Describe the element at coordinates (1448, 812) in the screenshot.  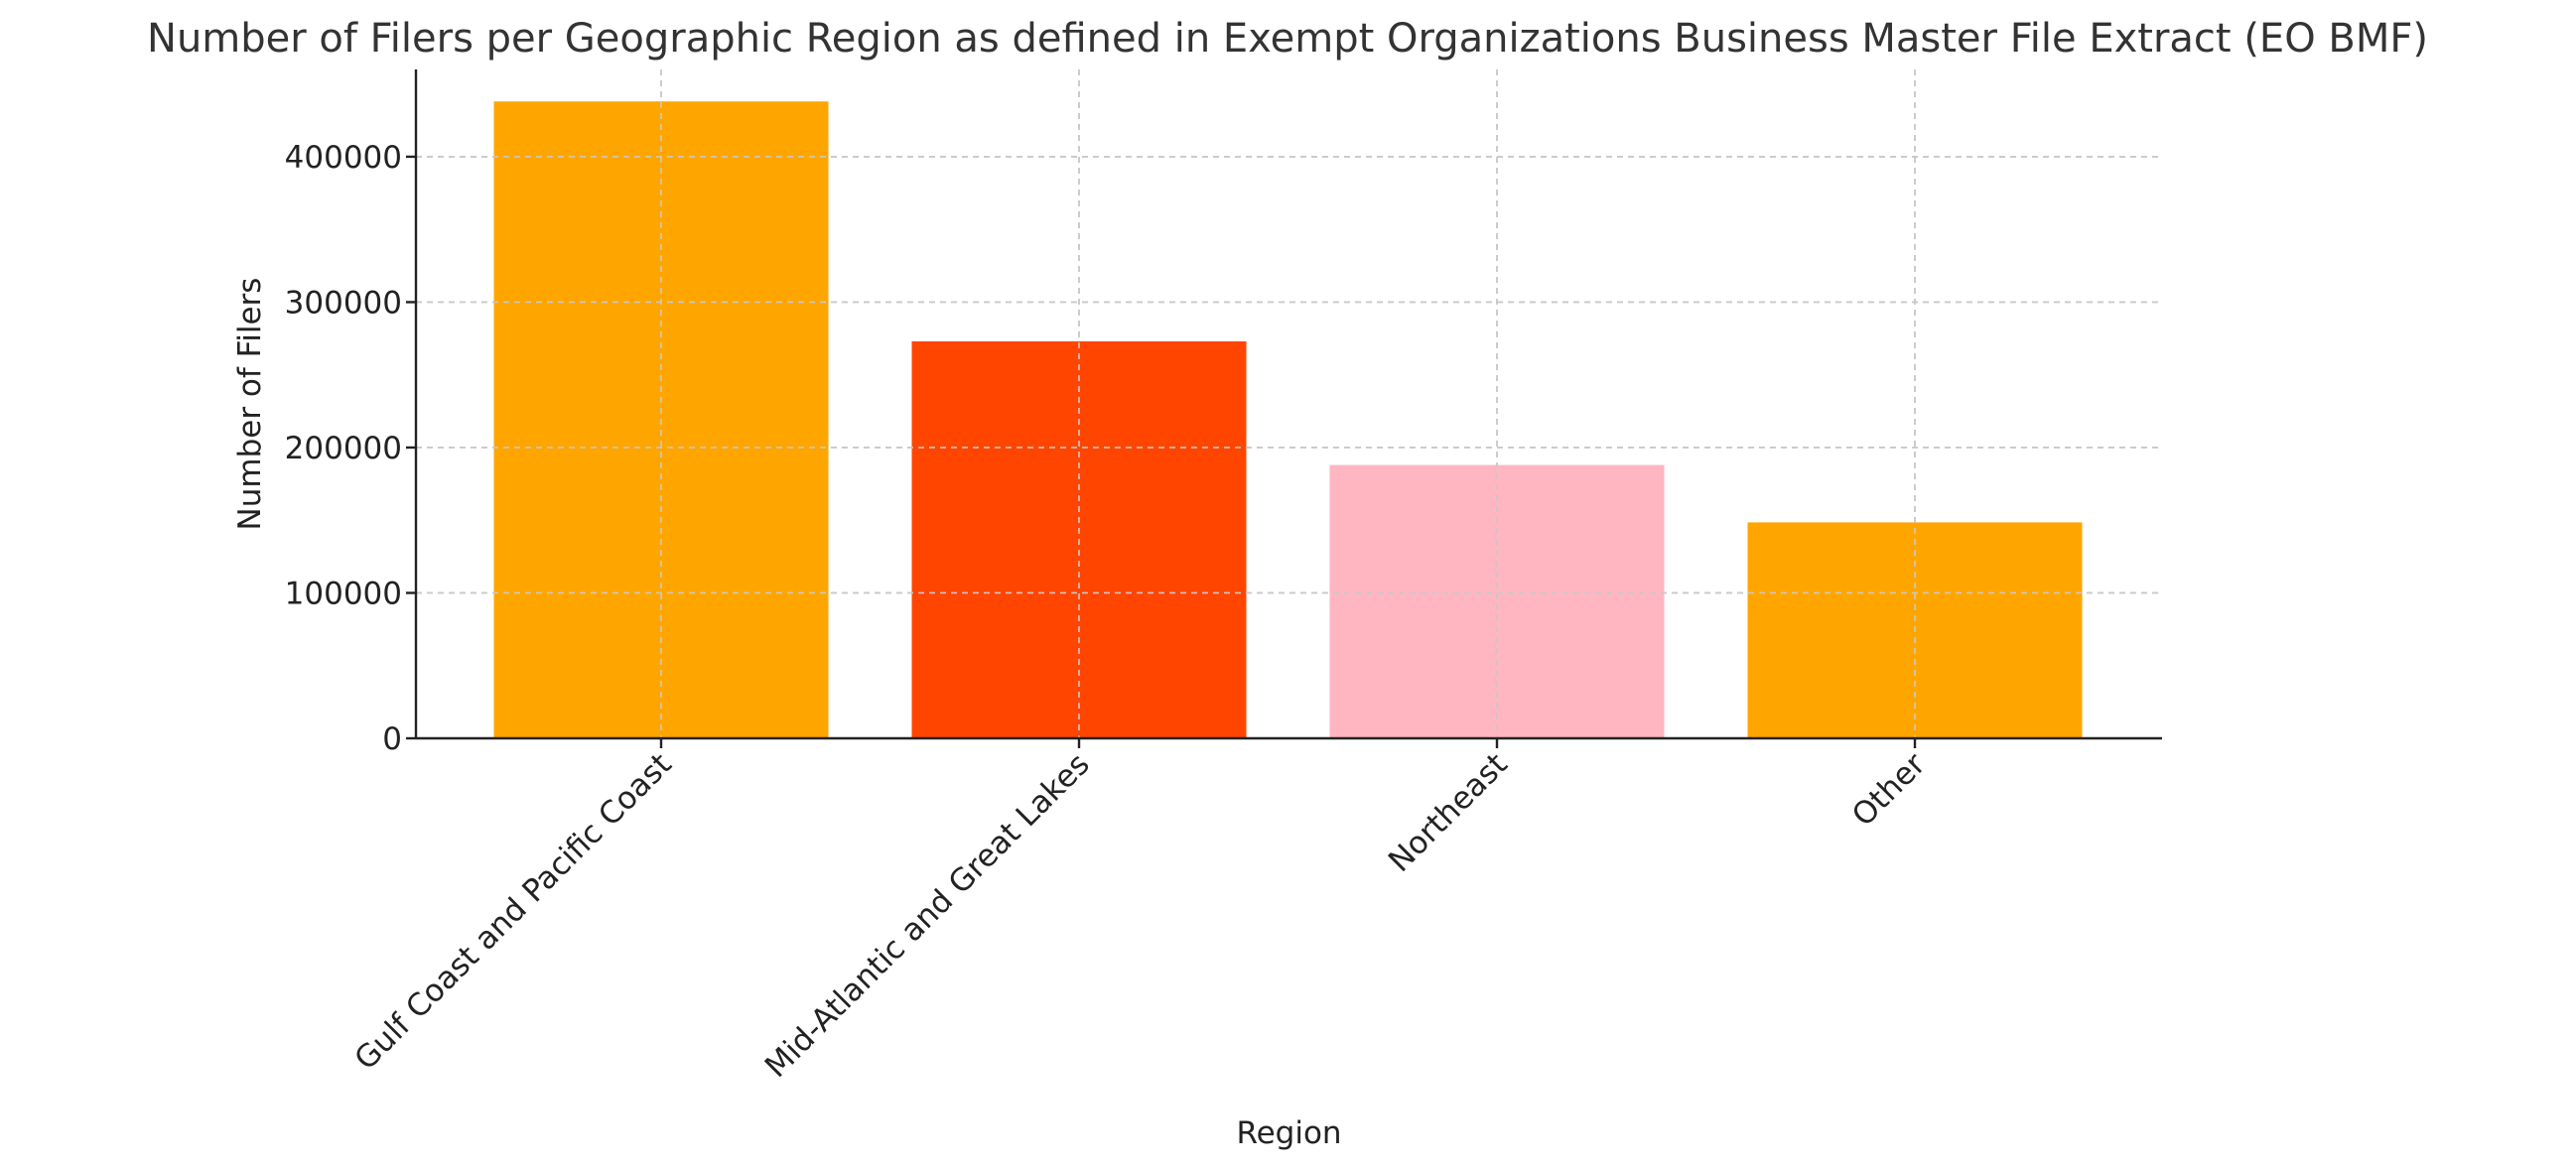
I see `x-tick-label: Northeast` at that location.